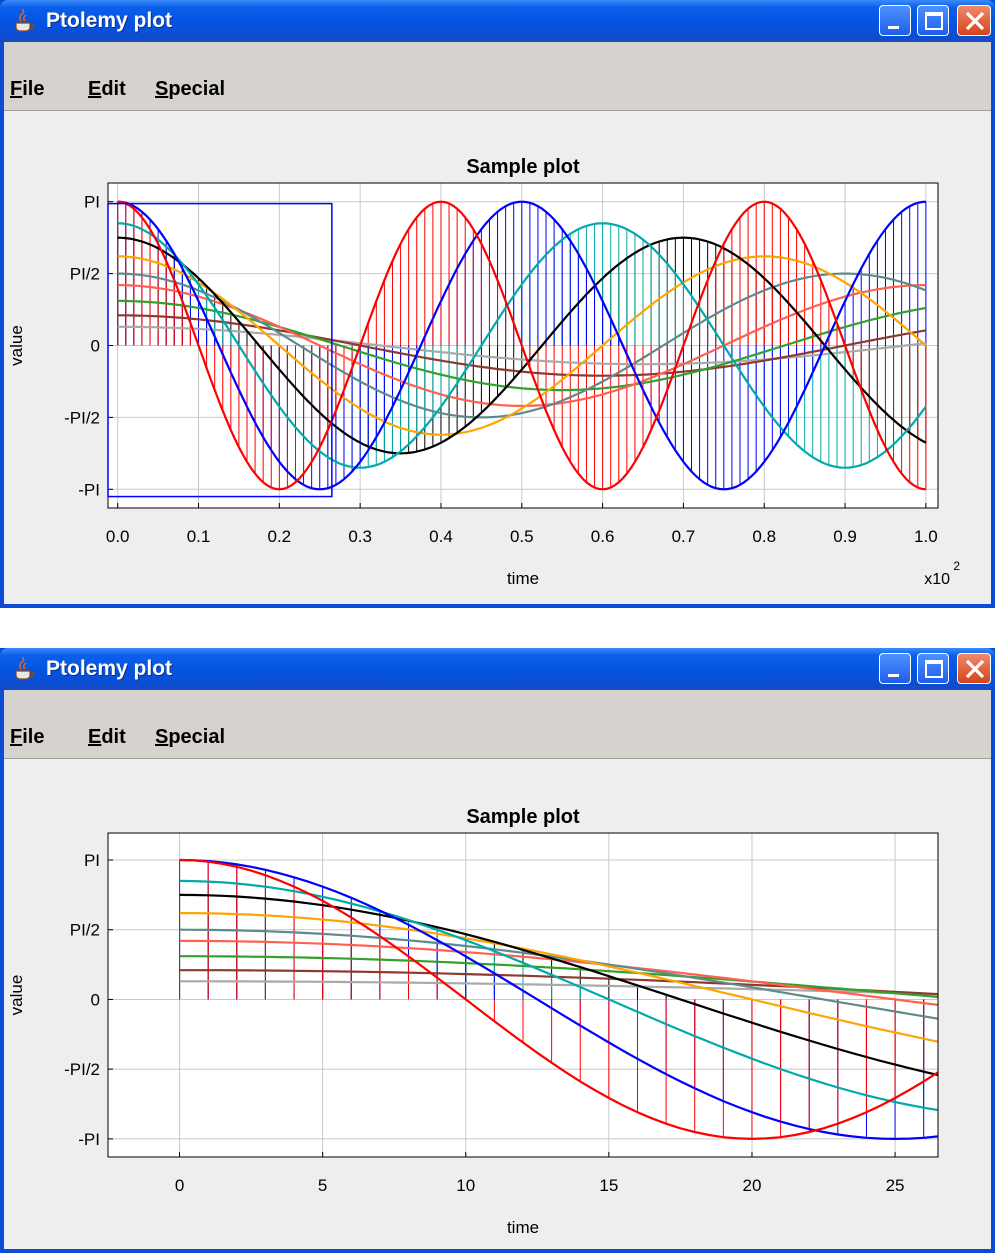  What do you see at coordinates (179, 1185) in the screenshot?
I see `x-tick-label: 0` at bounding box center [179, 1185].